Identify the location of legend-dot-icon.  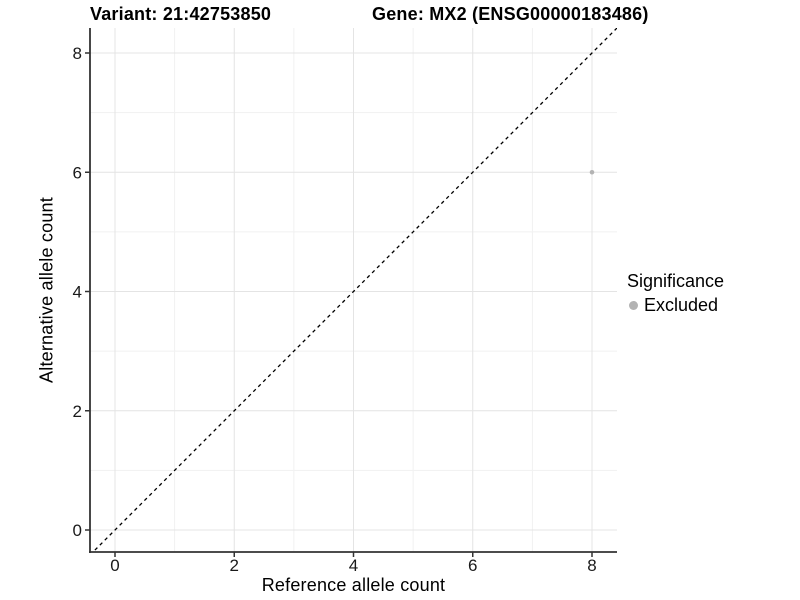
(633, 305).